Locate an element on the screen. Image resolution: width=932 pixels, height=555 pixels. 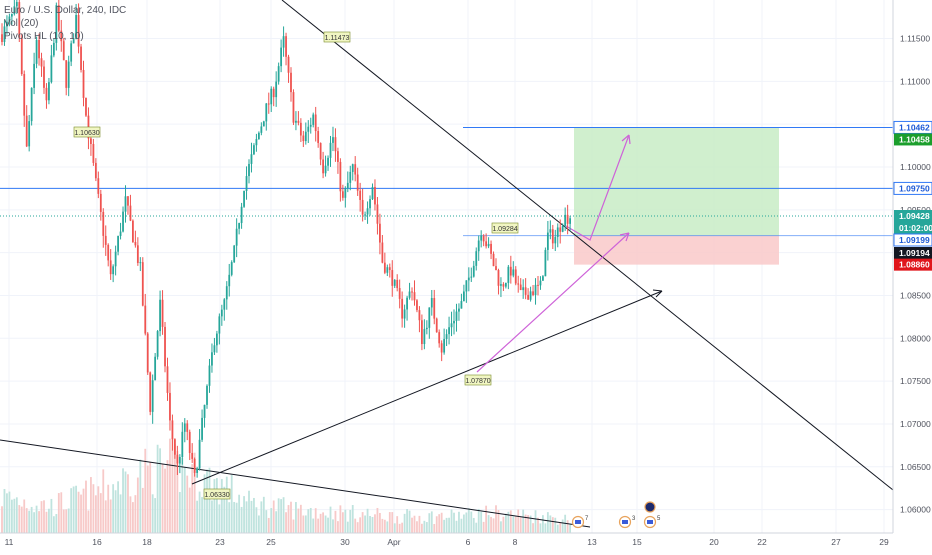
projection-arrowhead-upper is located at coordinates (626, 139).